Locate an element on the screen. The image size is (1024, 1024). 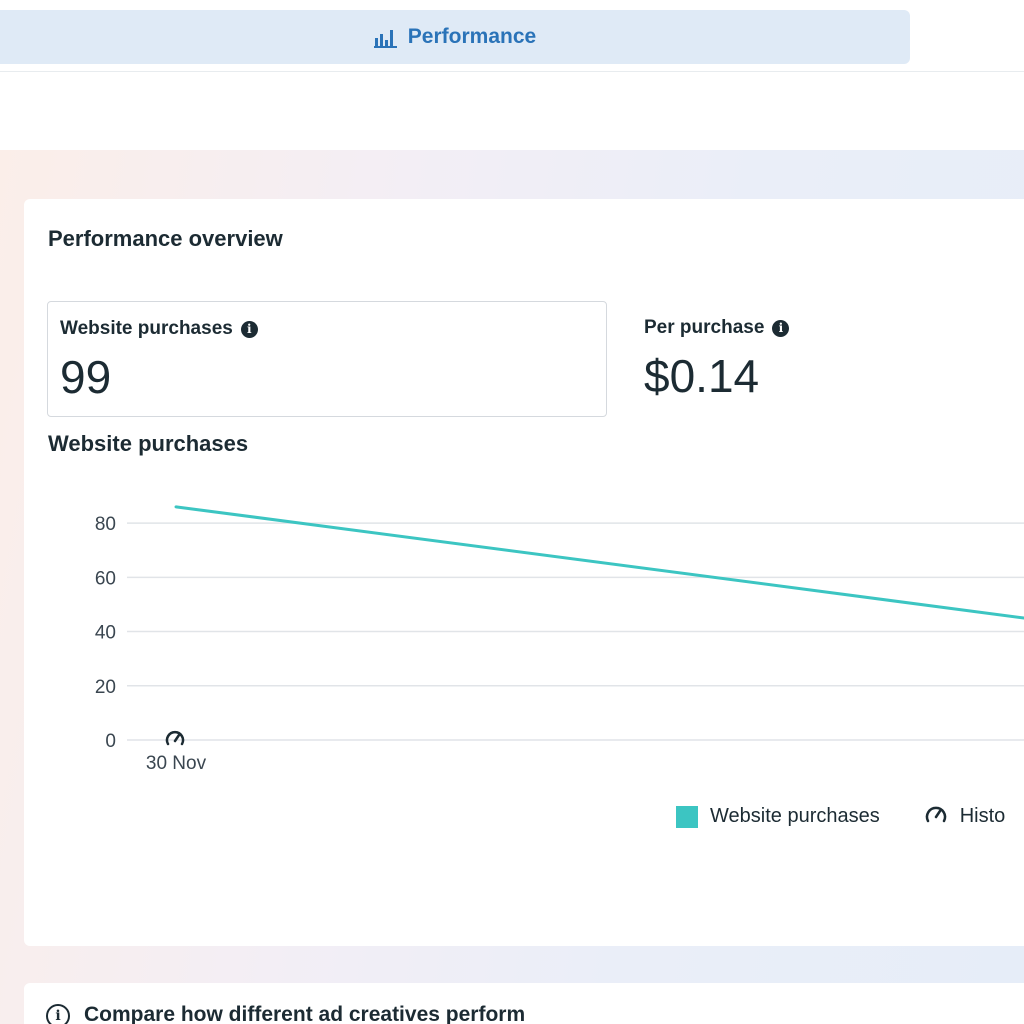
bar-chart-icon is located at coordinates (385, 37).